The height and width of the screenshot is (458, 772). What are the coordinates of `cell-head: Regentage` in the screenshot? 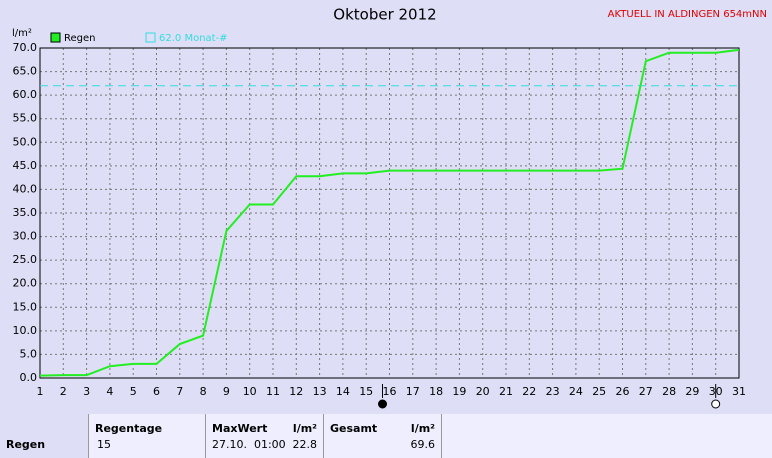 It's located at (129, 428).